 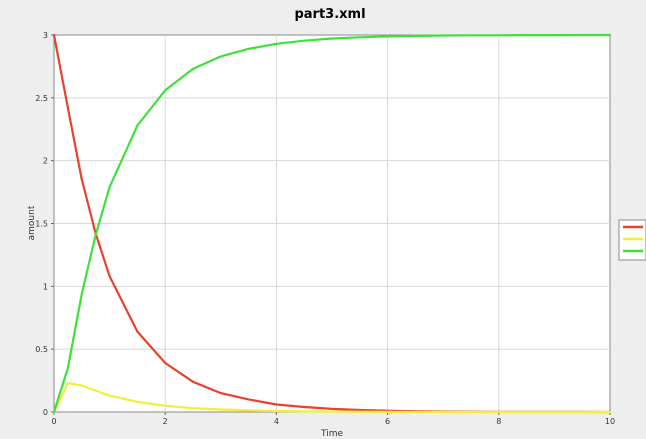 What do you see at coordinates (610, 421) in the screenshot?
I see `x-tick-label: 10` at bounding box center [610, 421].